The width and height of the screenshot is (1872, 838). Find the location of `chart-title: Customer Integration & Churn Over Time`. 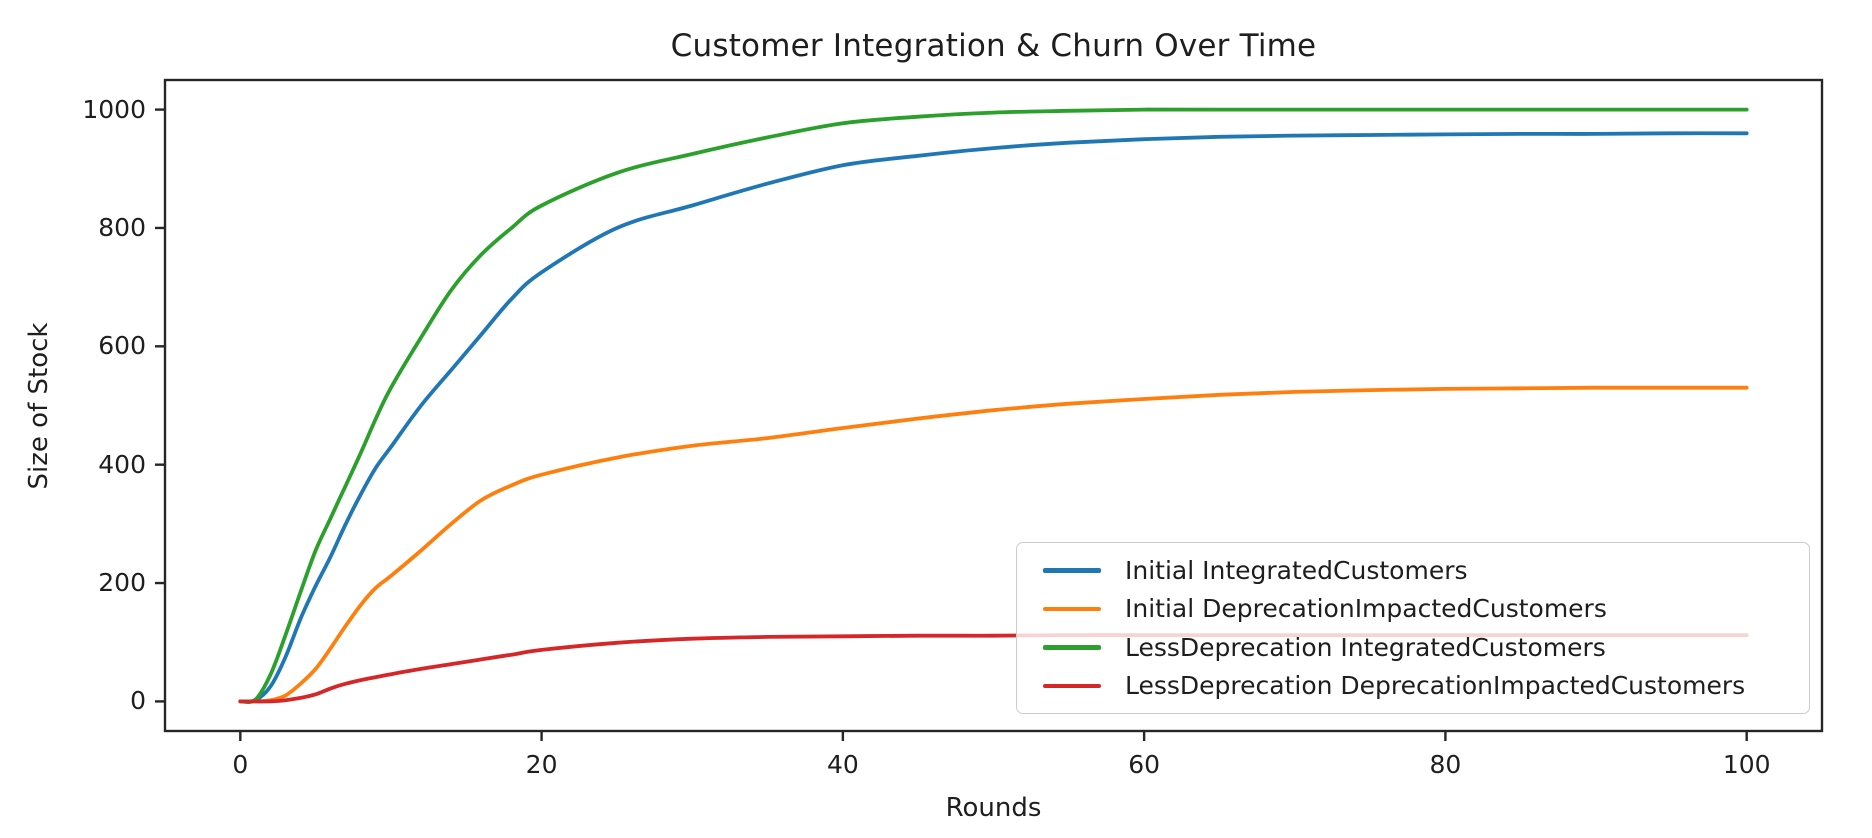

chart-title: Customer Integration & Churn Over Time is located at coordinates (993, 46).